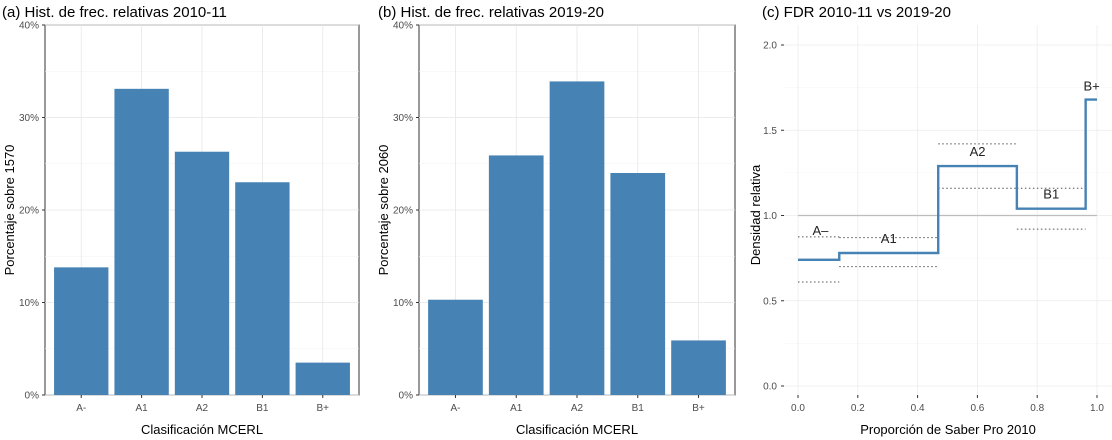 The image size is (1112, 440). What do you see at coordinates (798, 408) in the screenshot?
I see `x-tick-label: 0.0` at bounding box center [798, 408].